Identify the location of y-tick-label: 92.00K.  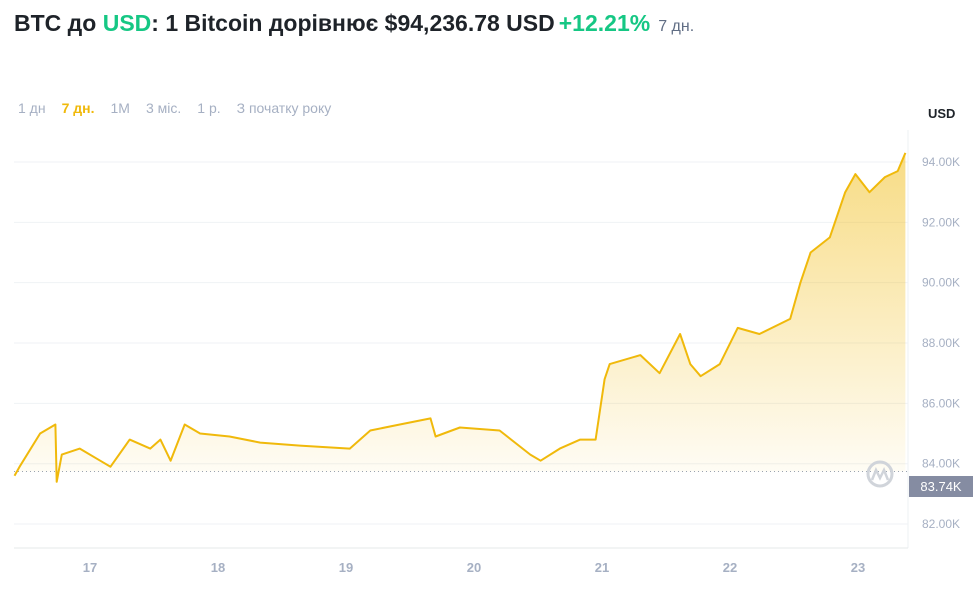
(941, 222).